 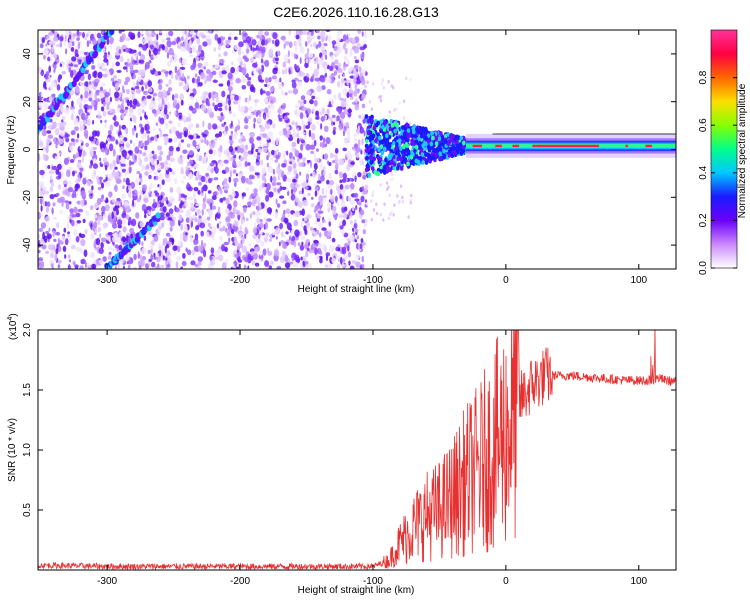 What do you see at coordinates (506, 581) in the screenshot?
I see `snr-x-tick-label: 0` at bounding box center [506, 581].